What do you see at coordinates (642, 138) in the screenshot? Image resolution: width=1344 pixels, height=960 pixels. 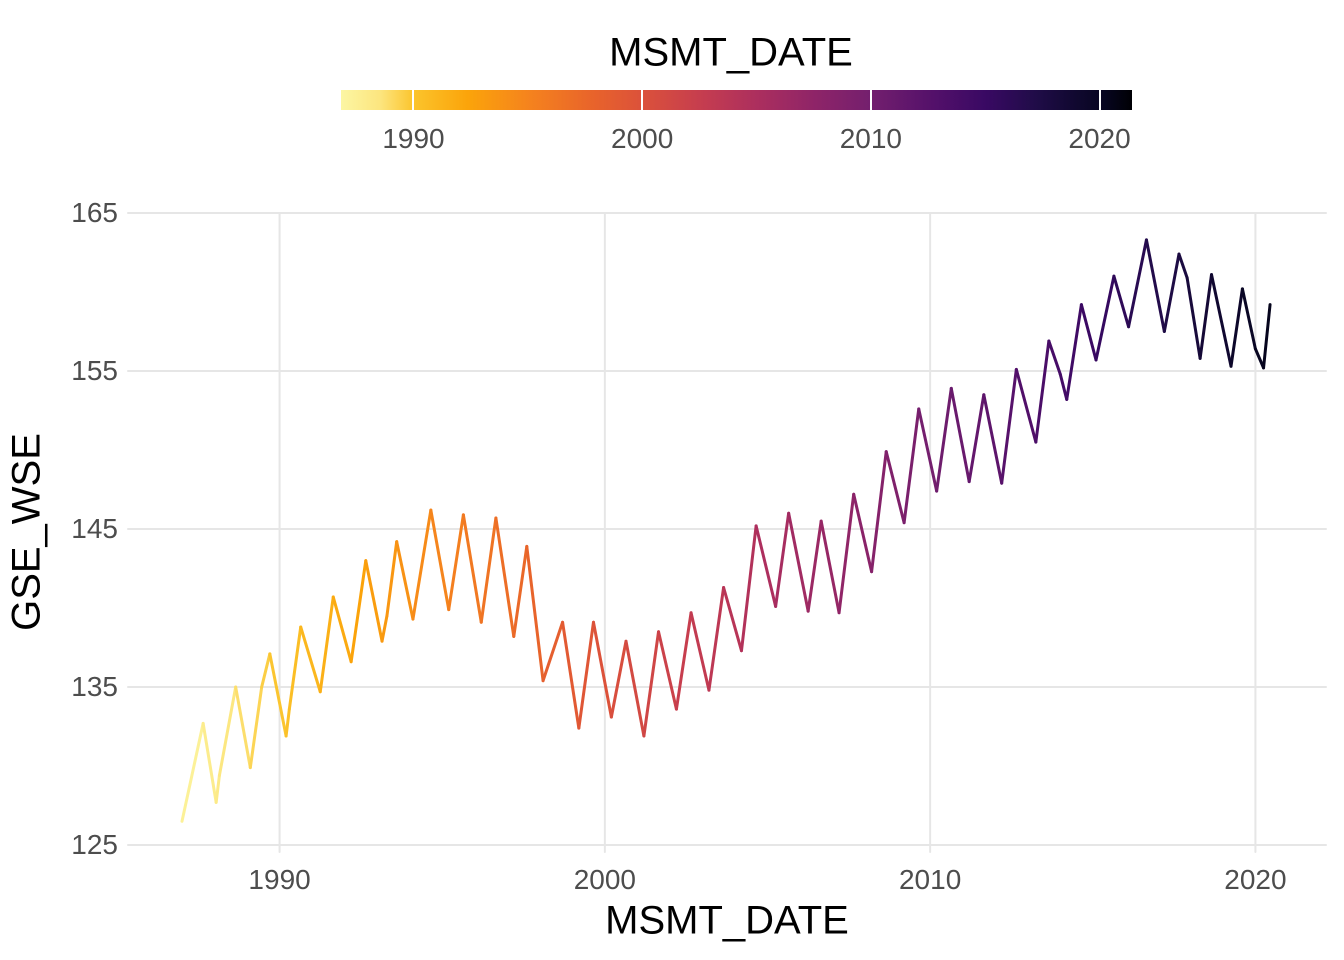 I see `colorbar-tick-label: 2000` at bounding box center [642, 138].